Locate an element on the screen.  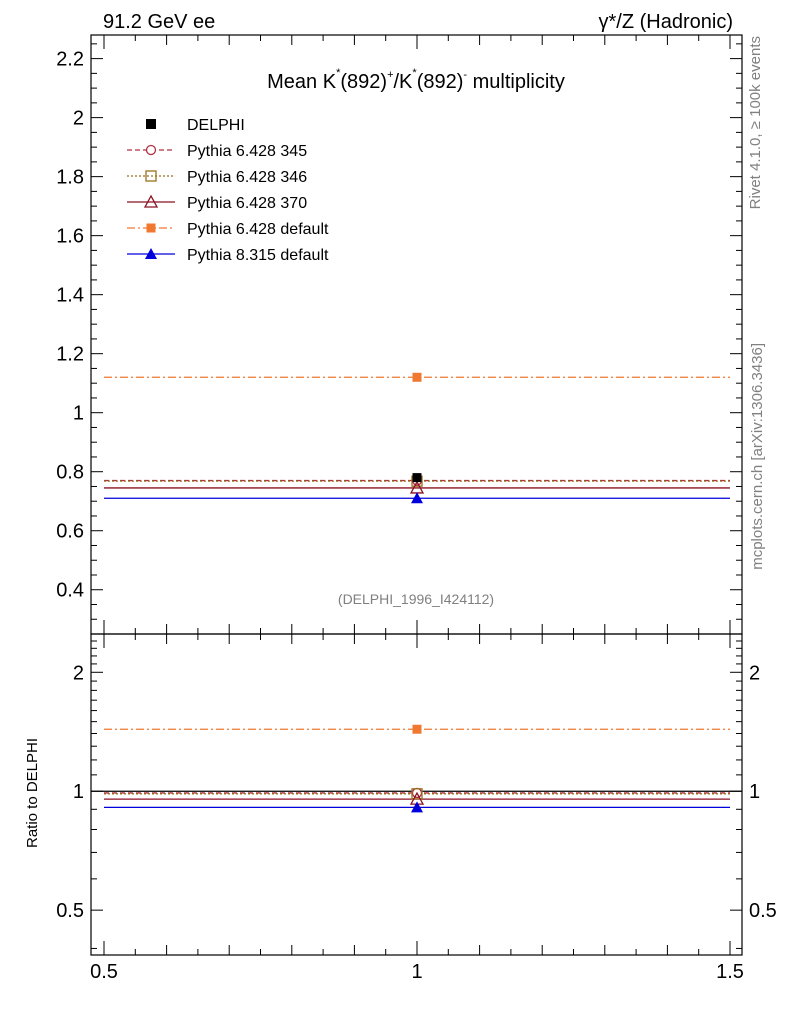
title-part-d: (892) is located at coordinates (440, 82).